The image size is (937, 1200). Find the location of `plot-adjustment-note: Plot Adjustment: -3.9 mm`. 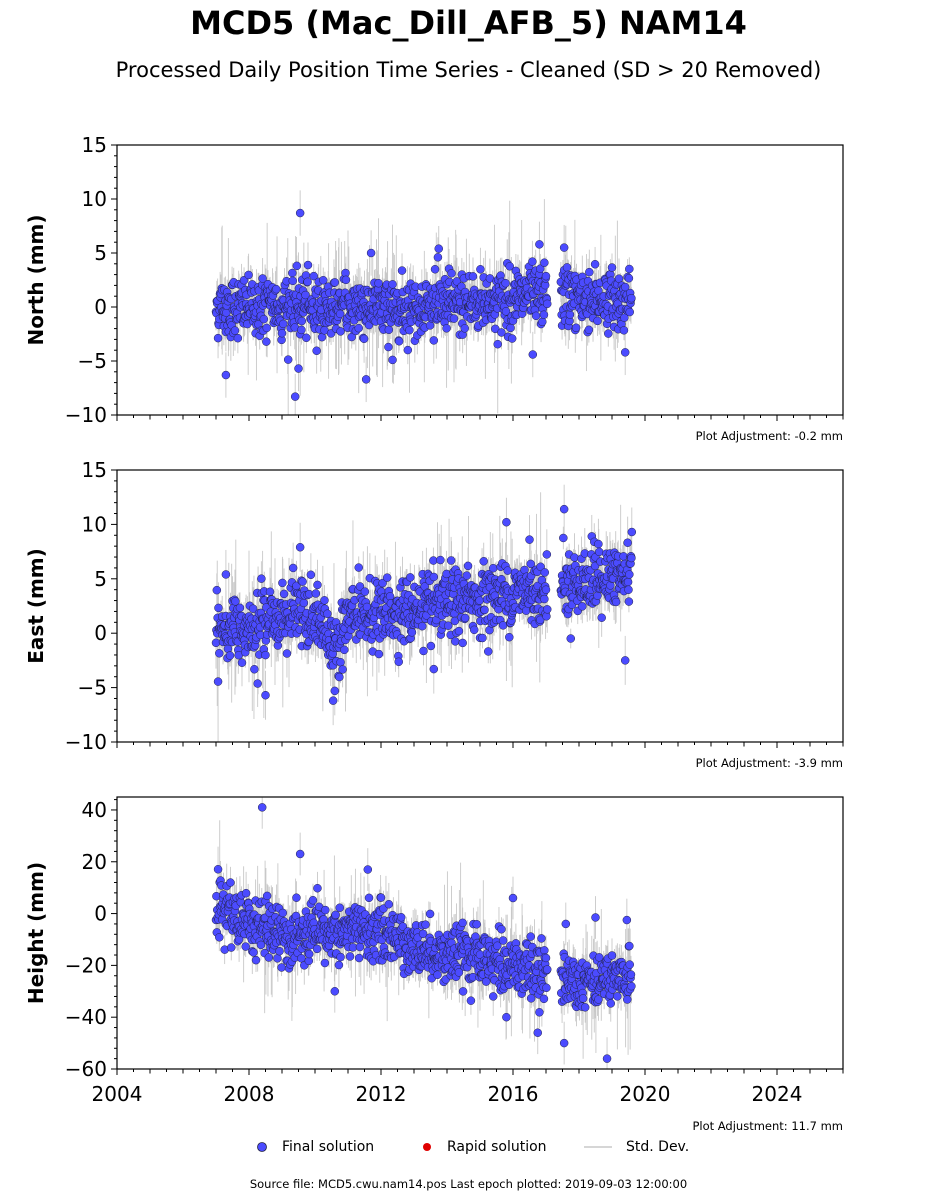

plot-adjustment-note: Plot Adjustment: -3.9 mm is located at coordinates (769, 763).